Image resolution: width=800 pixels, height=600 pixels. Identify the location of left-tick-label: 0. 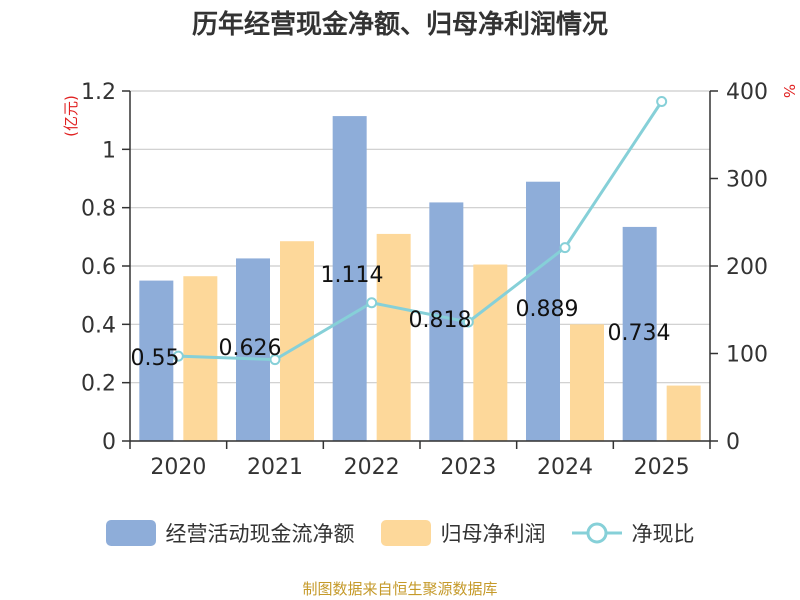
(109, 442).